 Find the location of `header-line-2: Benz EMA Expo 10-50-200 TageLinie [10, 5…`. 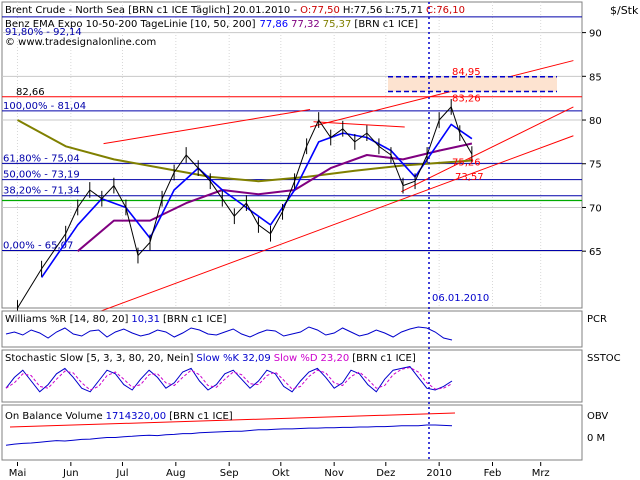

header-line-2: Benz EMA Expo 10-50-200 TageLinie [10, 5… is located at coordinates (211, 24).